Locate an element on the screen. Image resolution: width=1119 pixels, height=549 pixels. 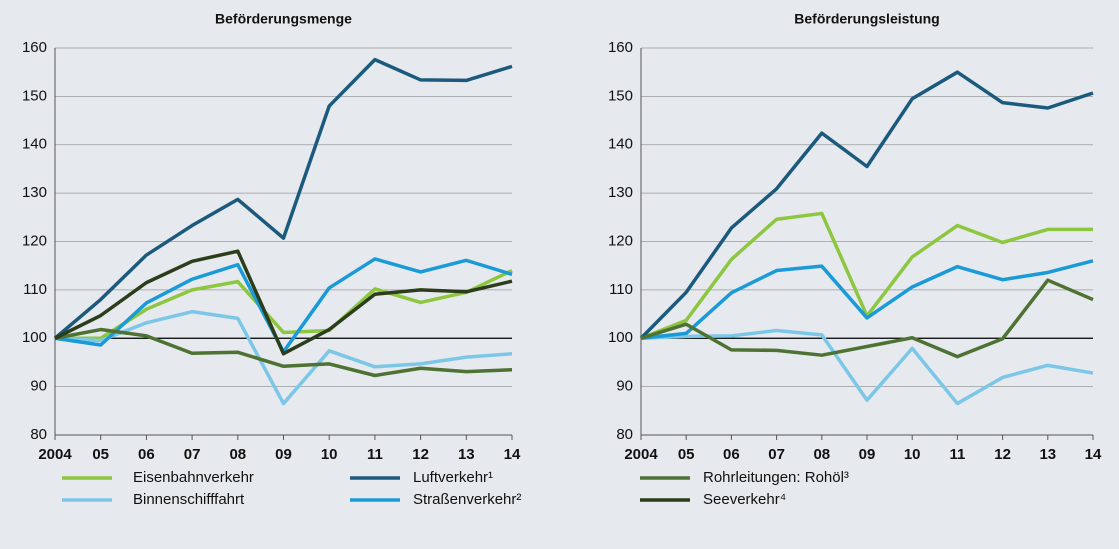
series-line: Binnenschifffahrt is located at coordinates (867, 367).